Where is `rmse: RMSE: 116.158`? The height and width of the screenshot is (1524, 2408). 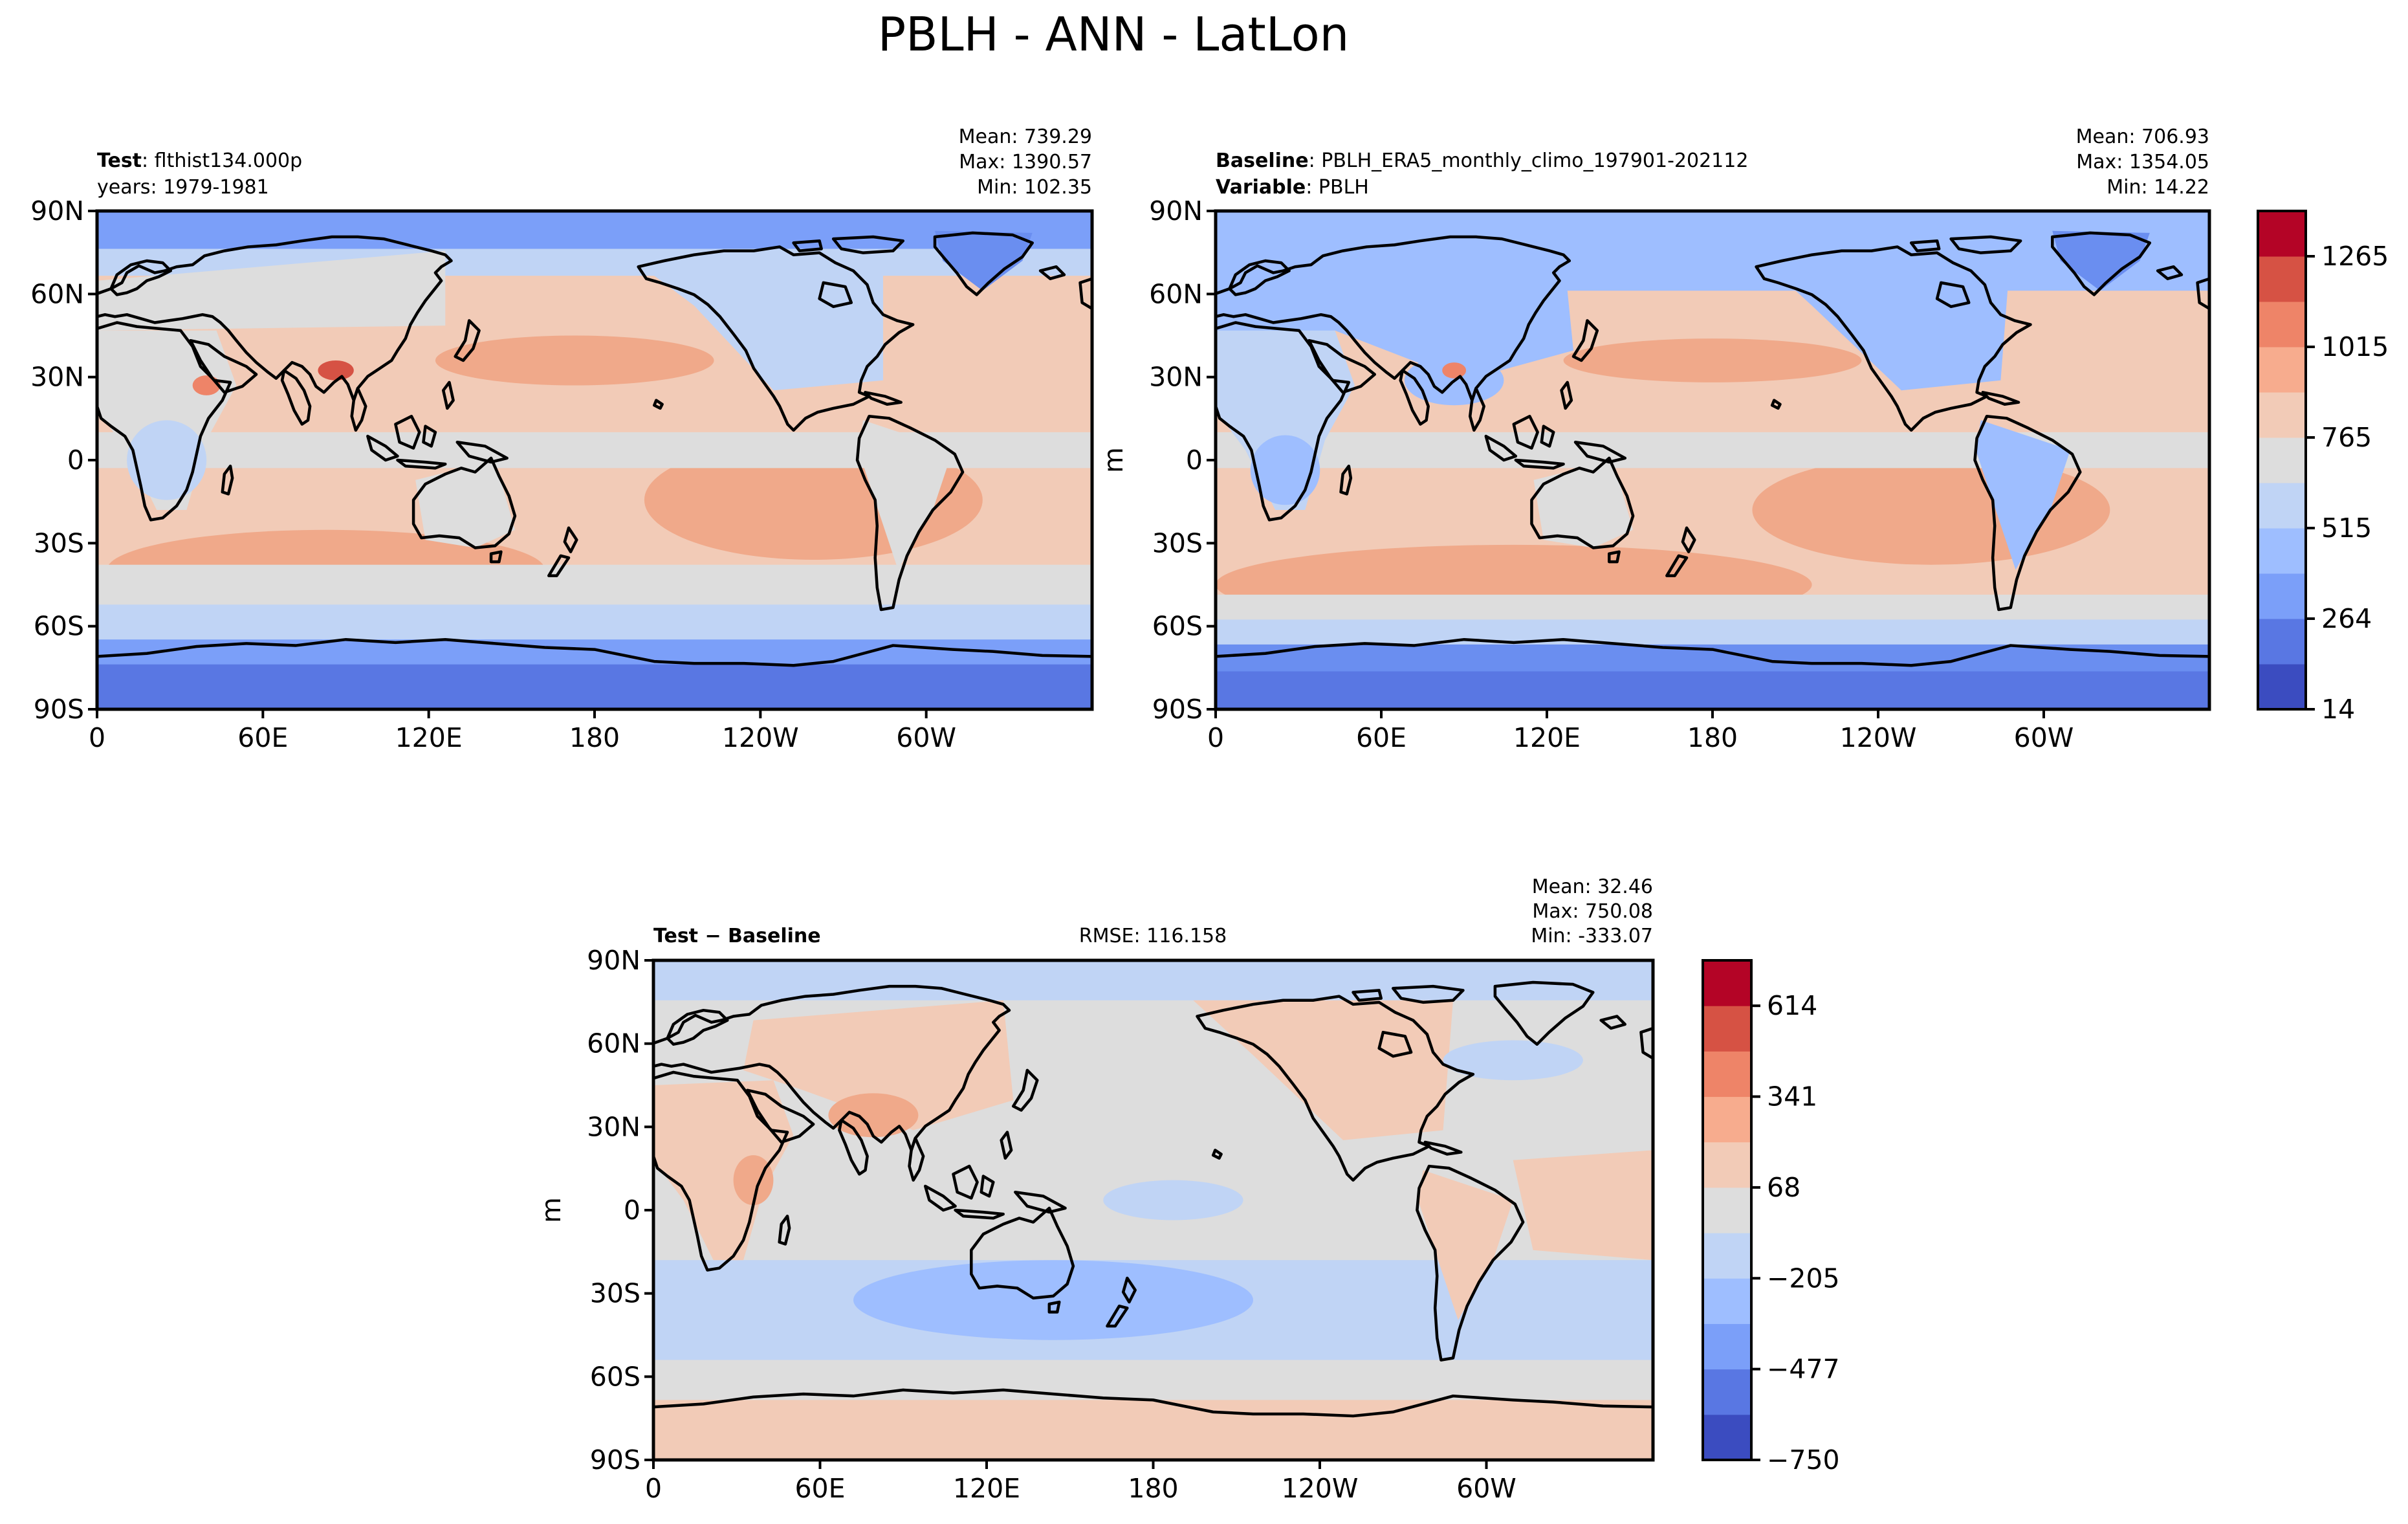 rmse: RMSE: 116.158 is located at coordinates (1153, 936).